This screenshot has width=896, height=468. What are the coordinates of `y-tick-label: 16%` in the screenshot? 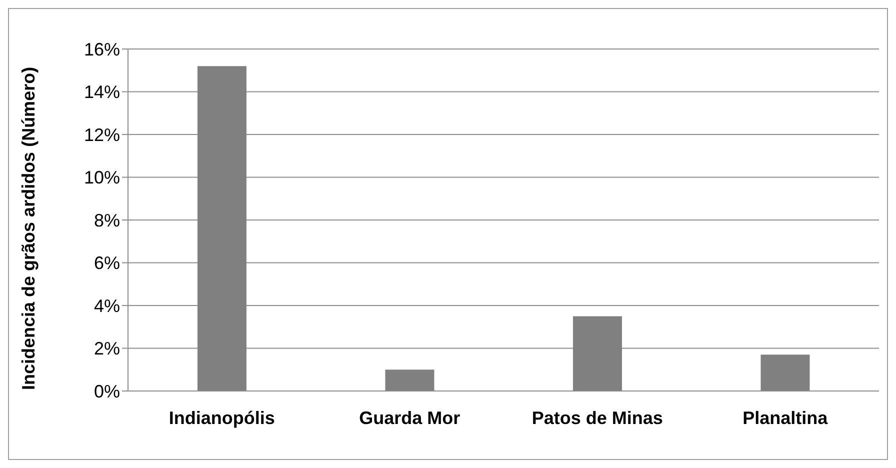 It's located at (102, 49).